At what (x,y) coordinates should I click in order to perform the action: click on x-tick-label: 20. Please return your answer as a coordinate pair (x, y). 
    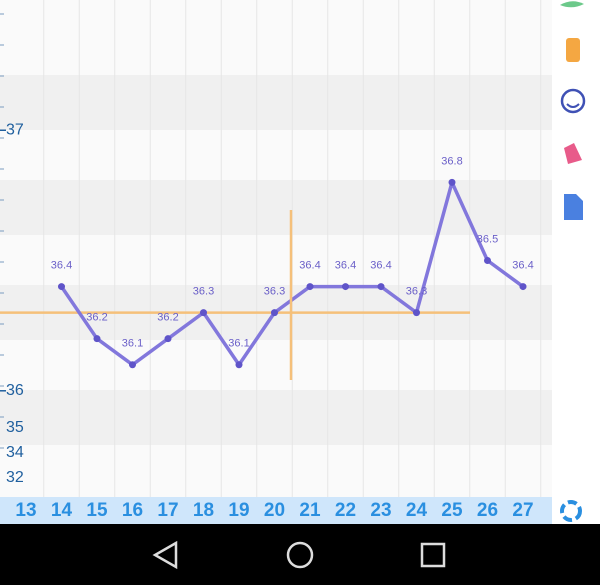
    Looking at the image, I should click on (274, 510).